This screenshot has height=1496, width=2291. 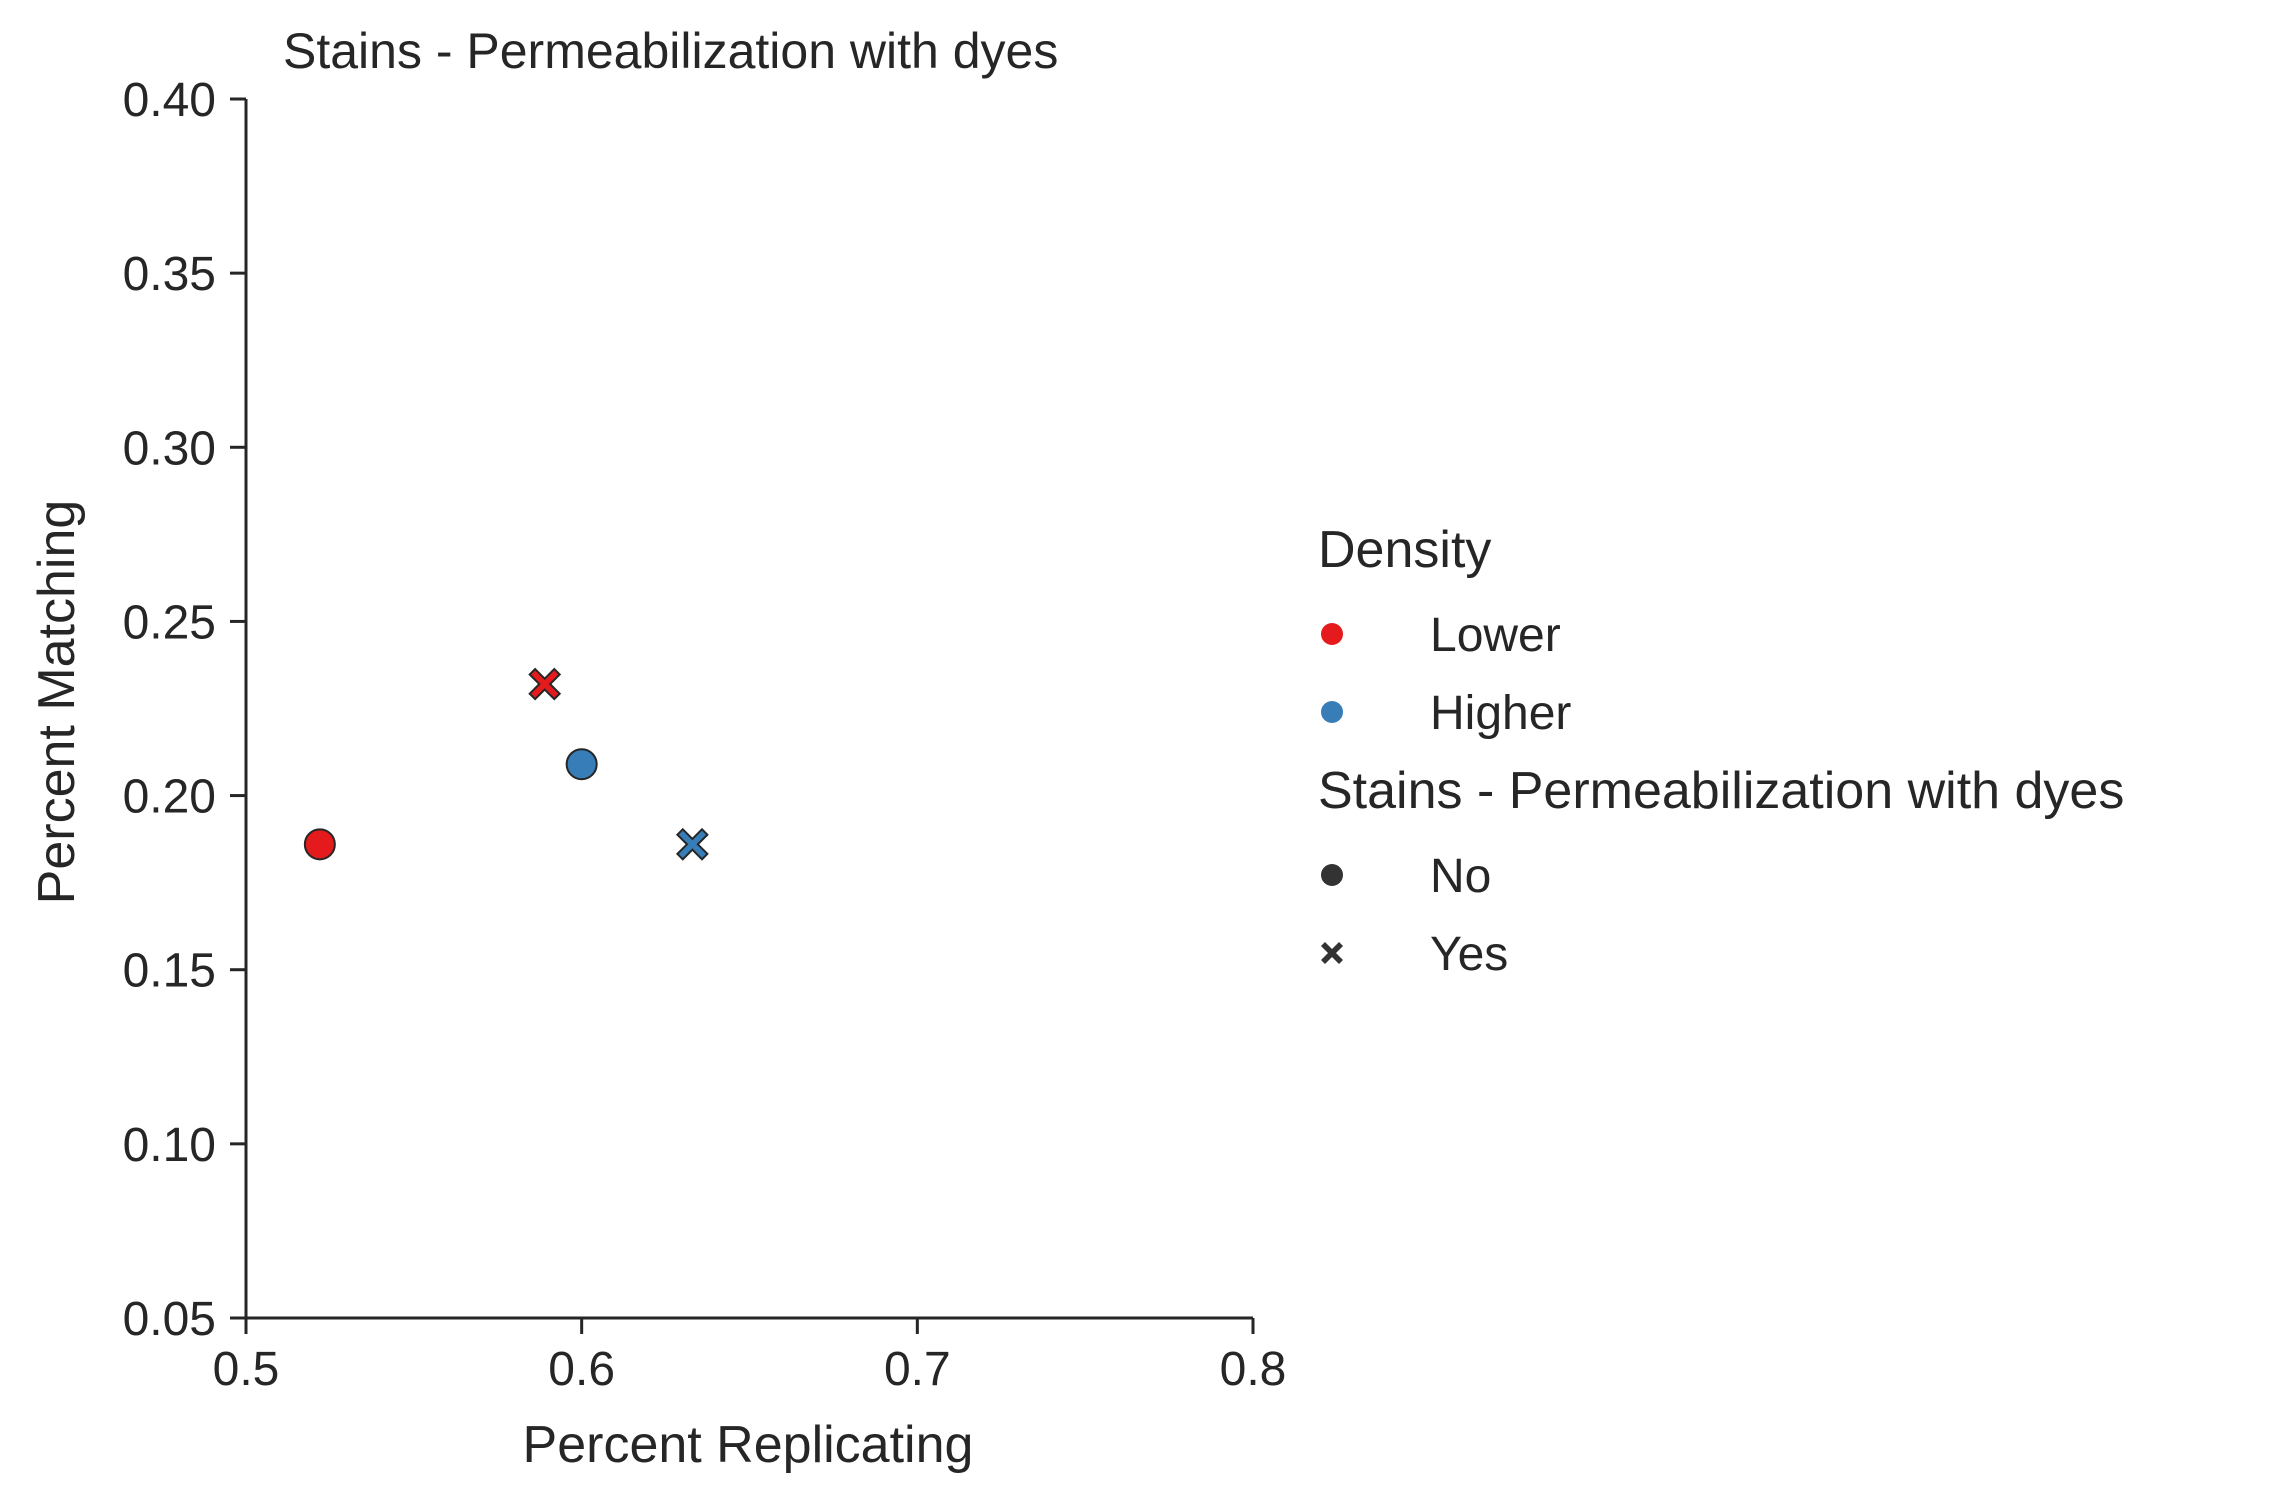 I want to click on x-tick-label: 0.6, so click(x=581, y=1369).